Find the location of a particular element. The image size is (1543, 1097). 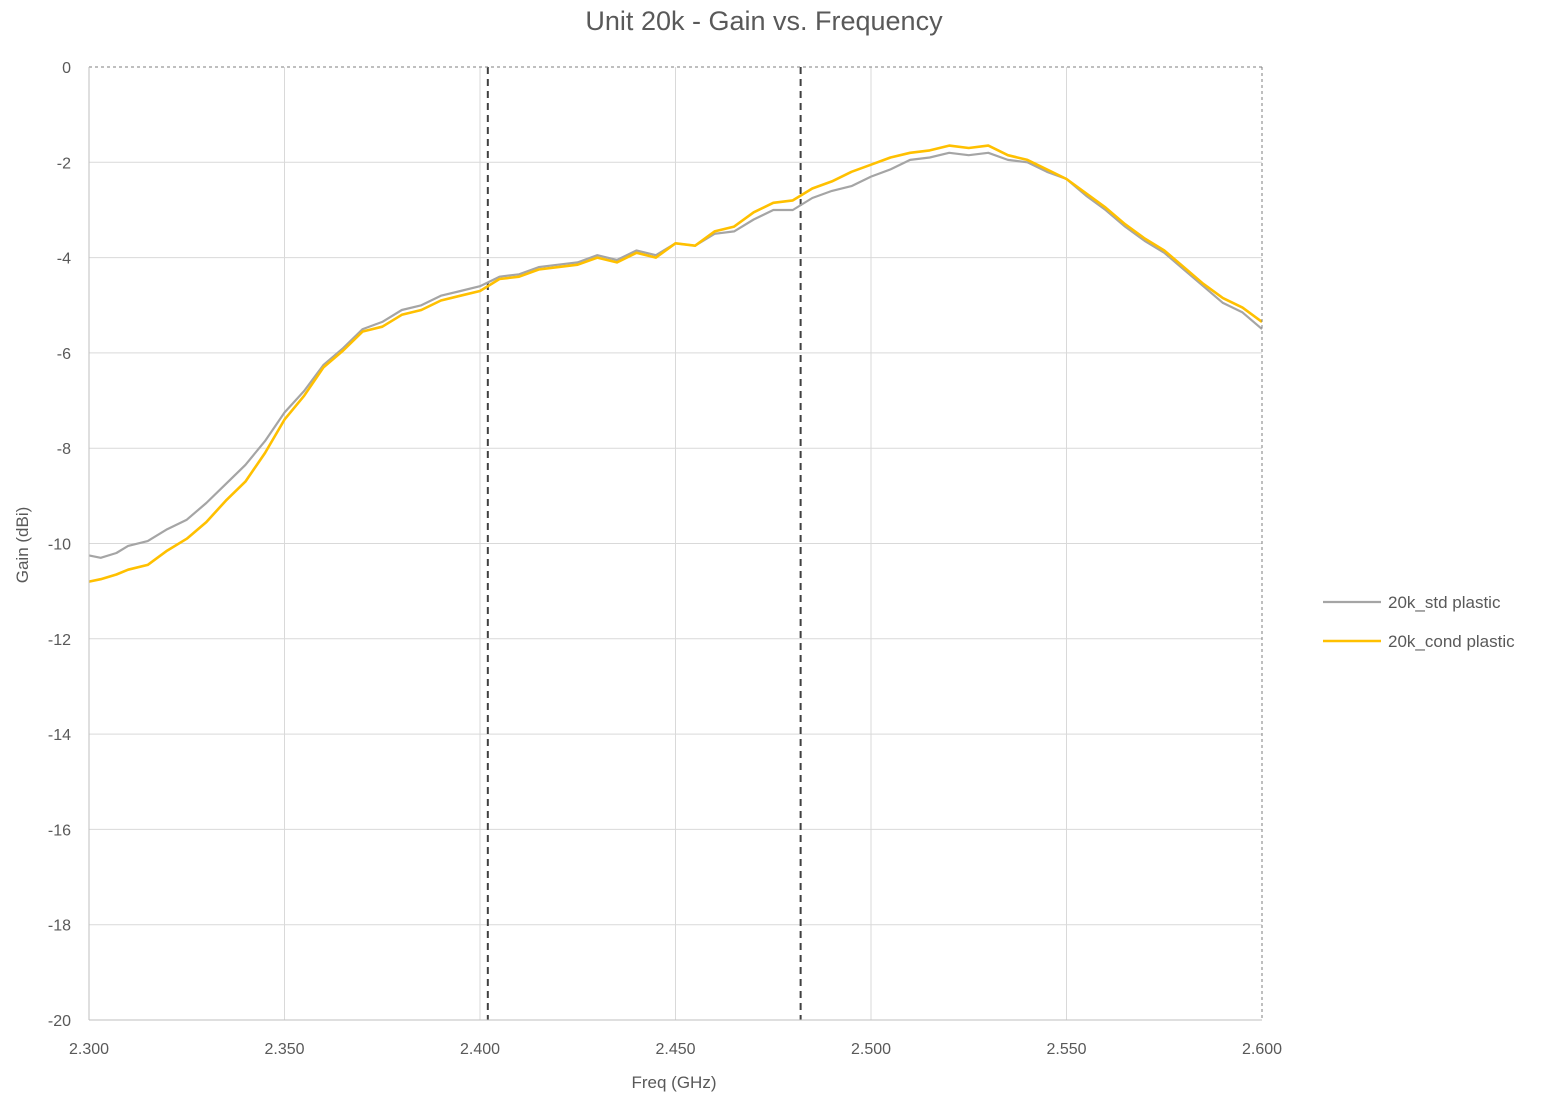

x-tick-label: 2.450 is located at coordinates (675, 1049).